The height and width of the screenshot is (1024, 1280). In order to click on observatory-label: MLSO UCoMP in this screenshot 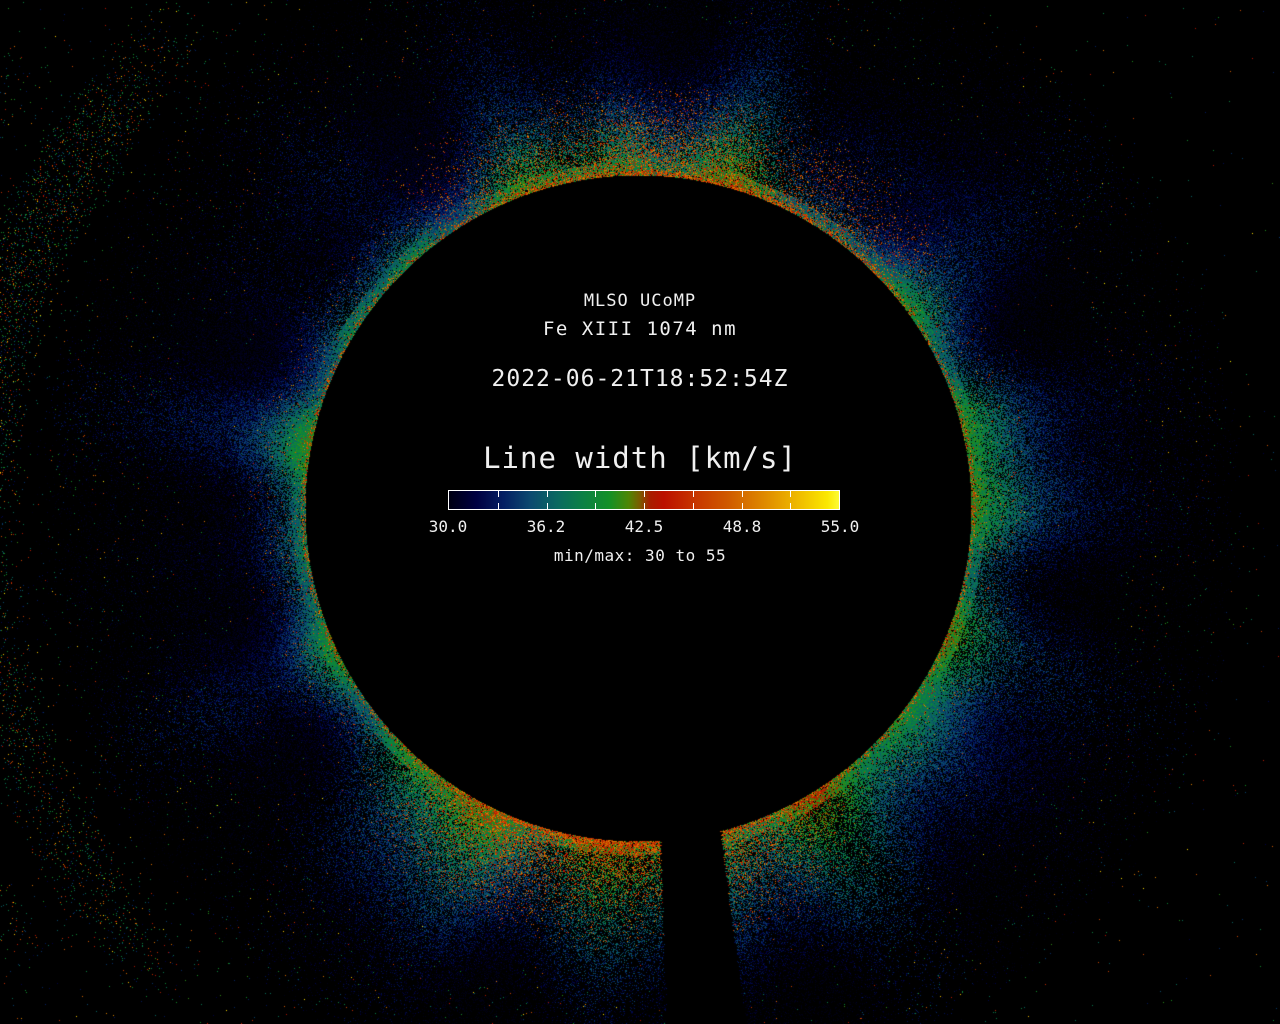, I will do `click(640, 301)`.